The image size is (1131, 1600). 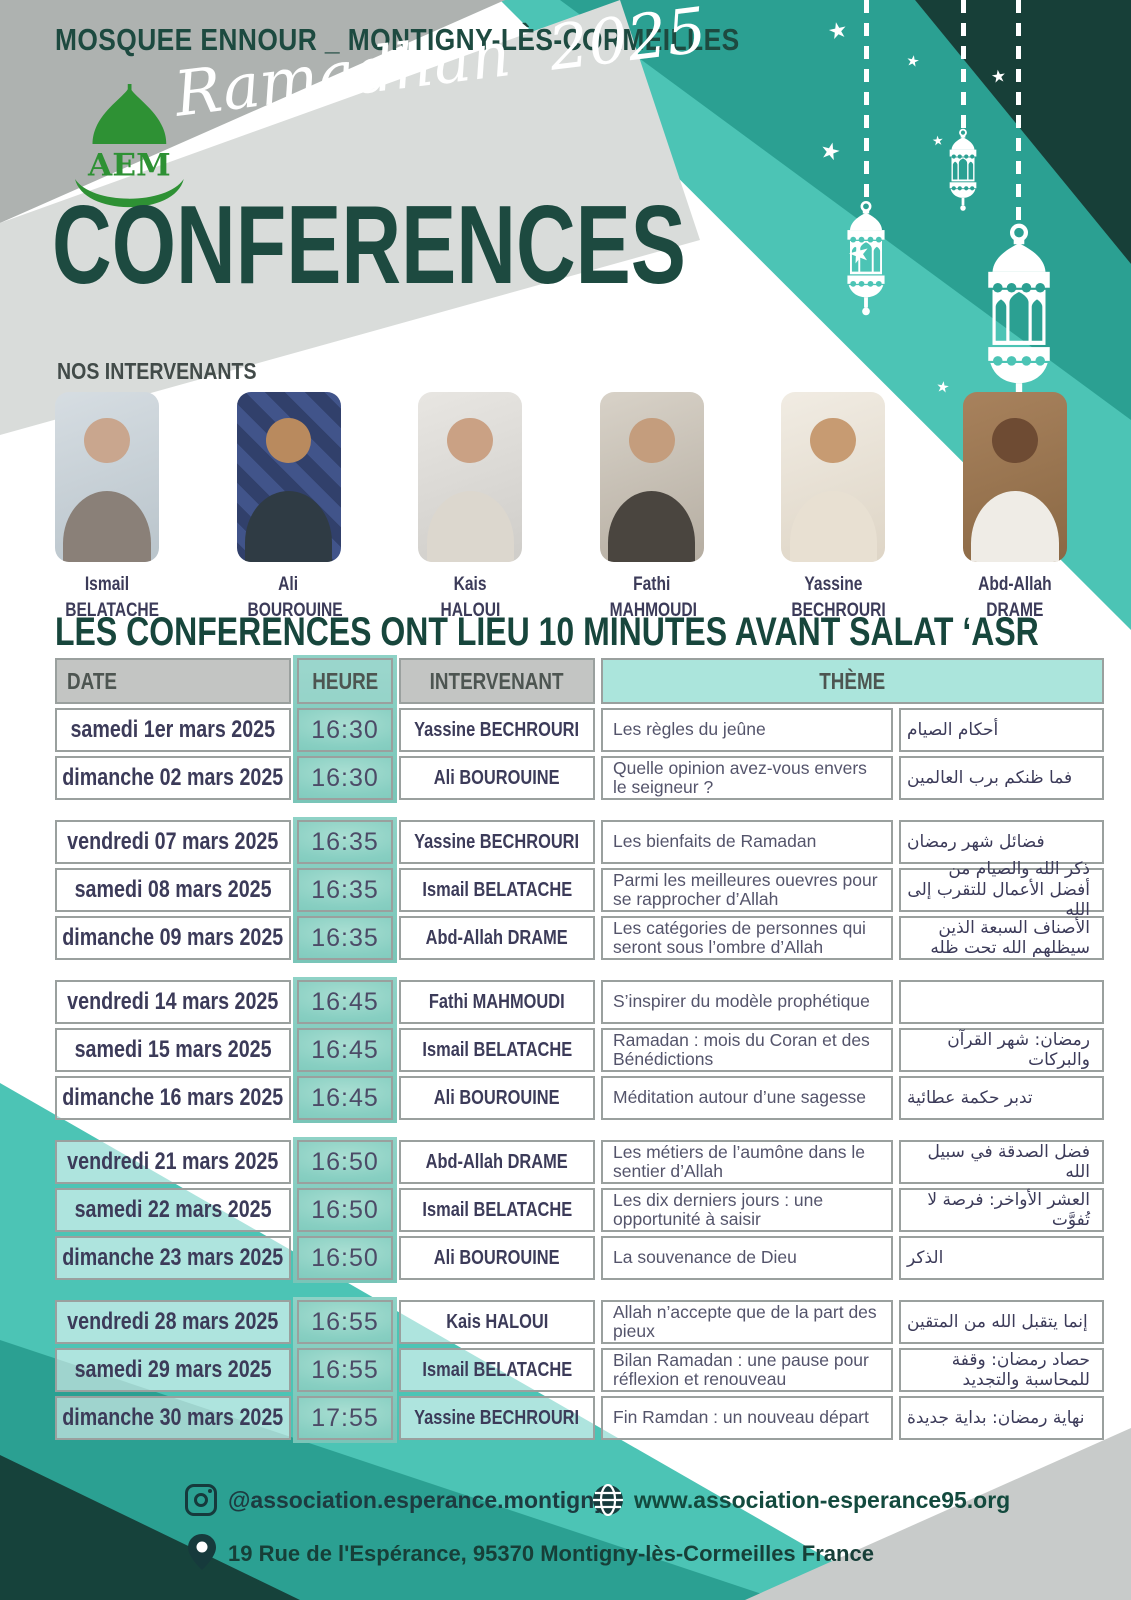 What do you see at coordinates (1015, 598) in the screenshot?
I see `speaker-name: Abd-Allah DRAME` at bounding box center [1015, 598].